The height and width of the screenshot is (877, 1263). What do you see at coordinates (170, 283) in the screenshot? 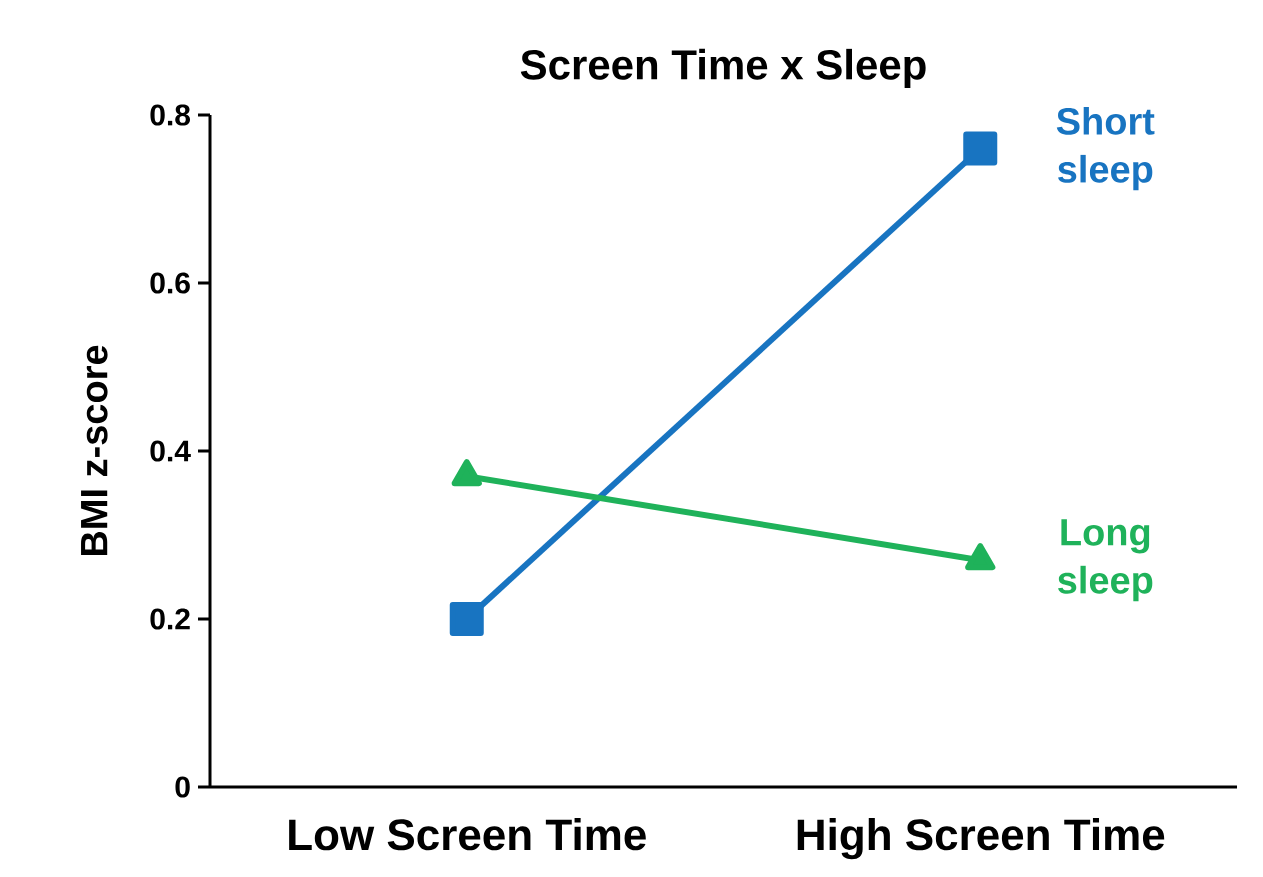
I see `y-tick-label: 0.6` at bounding box center [170, 283].